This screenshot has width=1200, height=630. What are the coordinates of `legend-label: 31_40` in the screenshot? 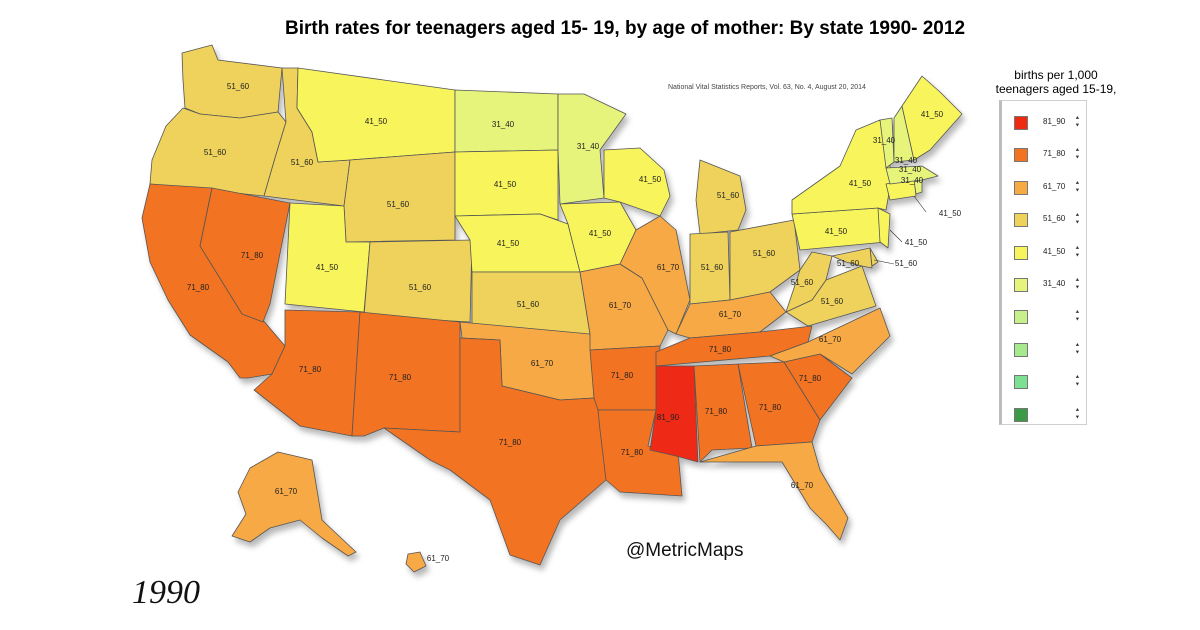 It's located at (1054, 283).